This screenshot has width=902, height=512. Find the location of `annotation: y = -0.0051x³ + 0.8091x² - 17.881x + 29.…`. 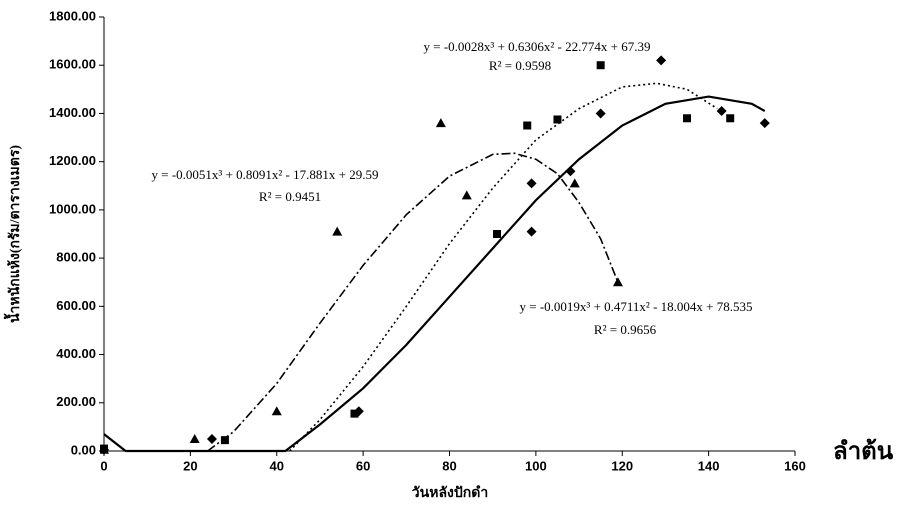

annotation: y = -0.0051x³ + 0.8091x² - 17.881x + 29.… is located at coordinates (265, 174).